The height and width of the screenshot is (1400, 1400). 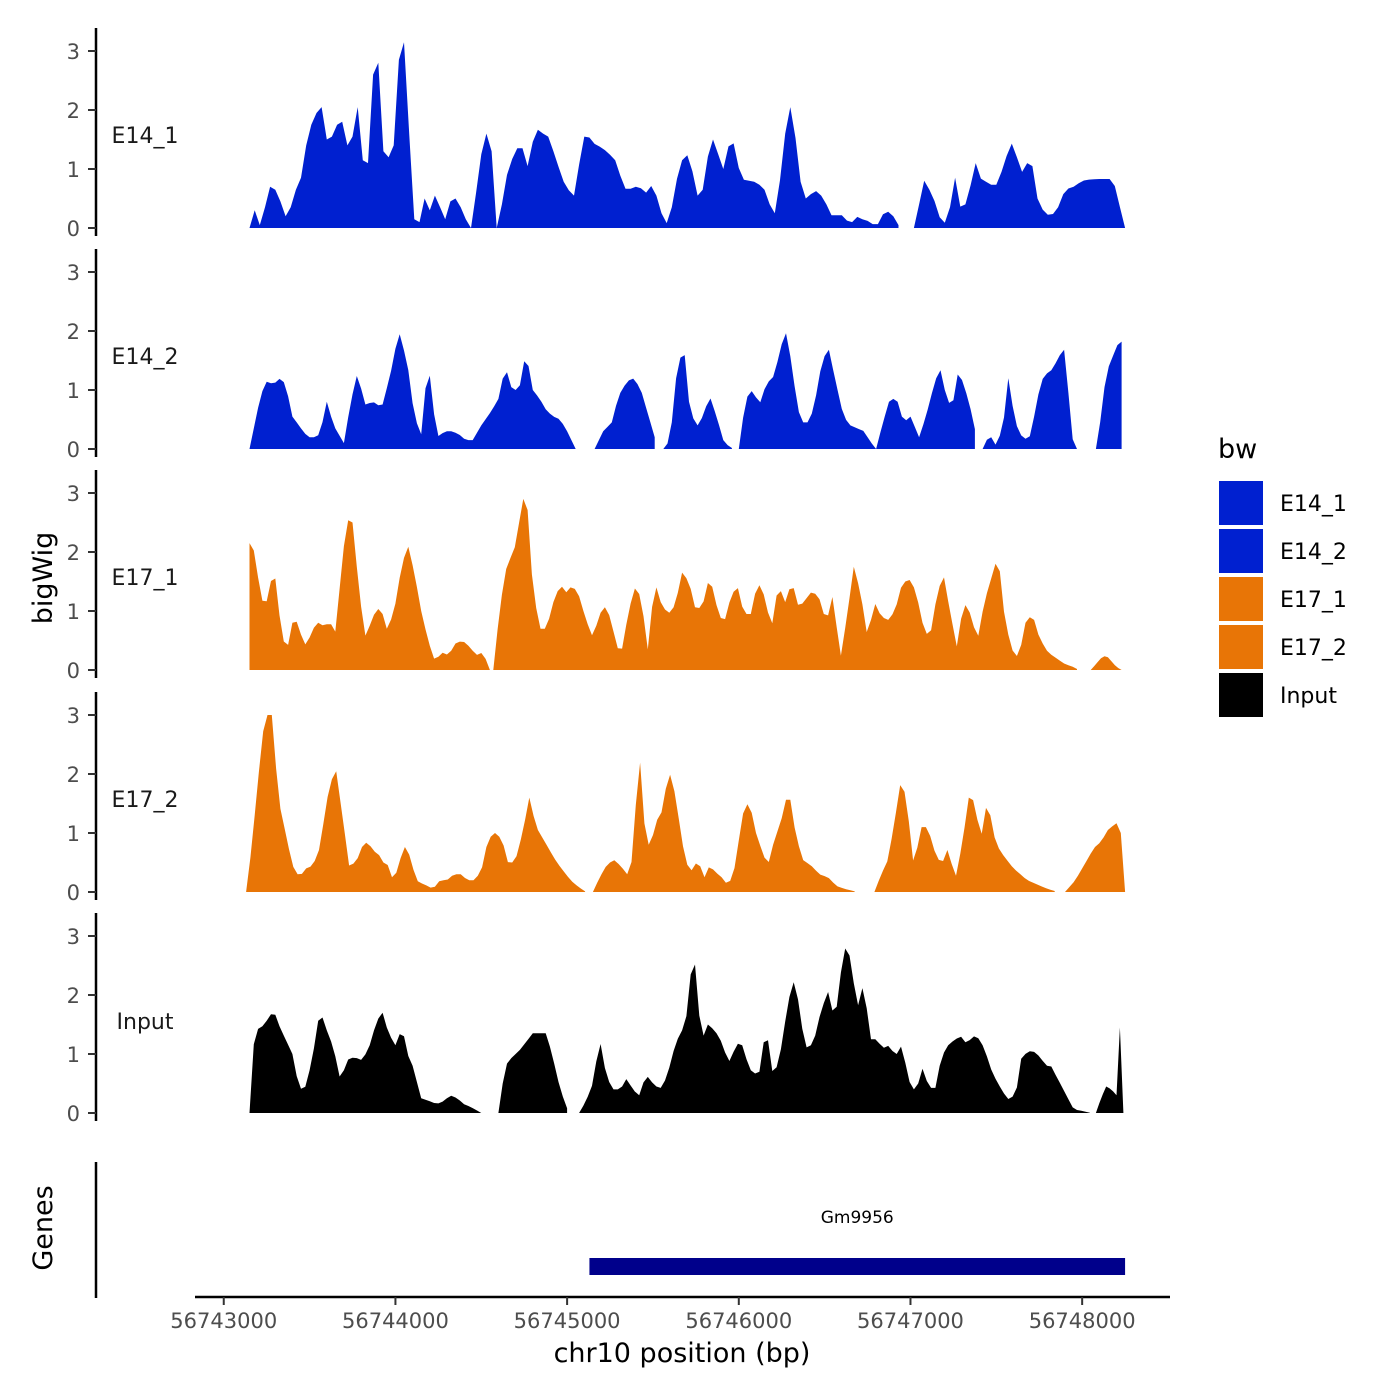 I want to click on legend-label: E14_2, so click(x=1313, y=552).